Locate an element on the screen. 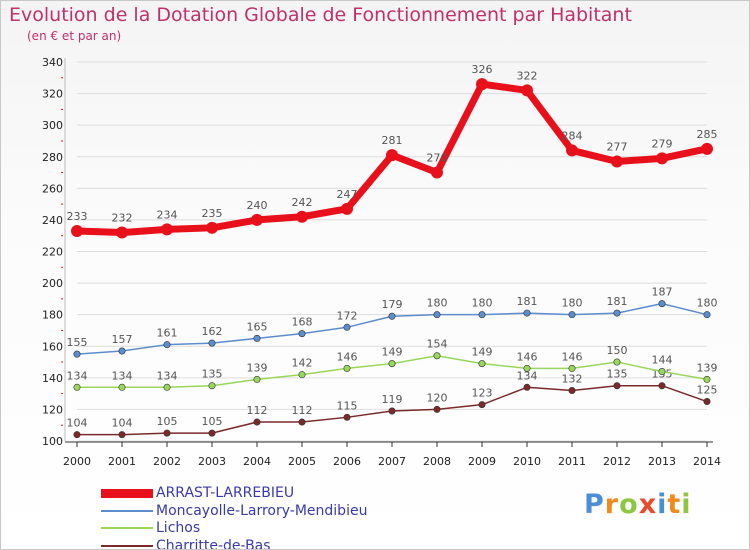  data-label: 157 is located at coordinates (122, 339).